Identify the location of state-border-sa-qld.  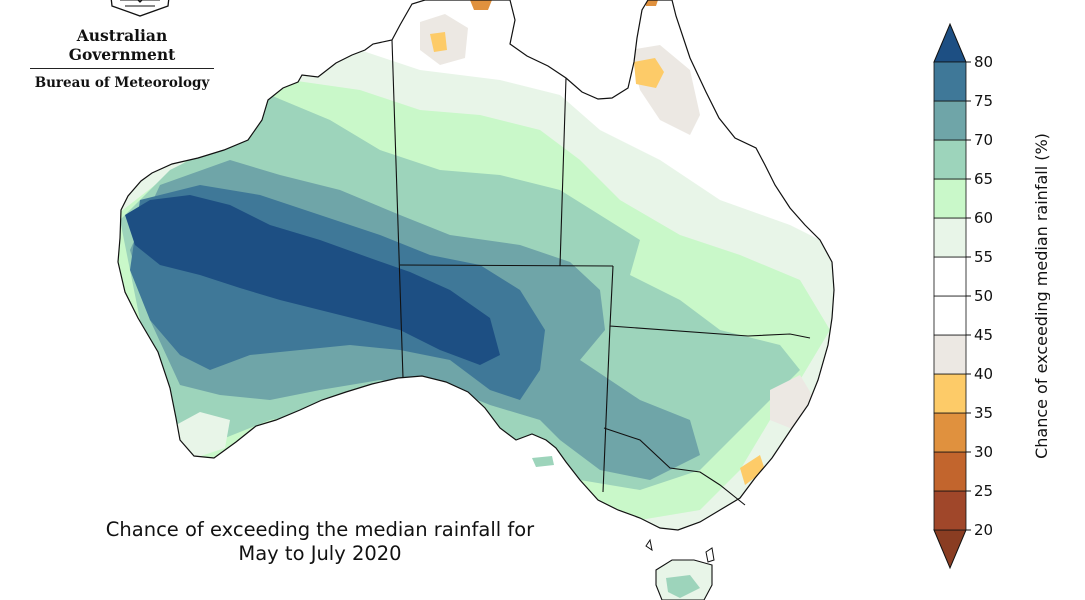
(710, 302).